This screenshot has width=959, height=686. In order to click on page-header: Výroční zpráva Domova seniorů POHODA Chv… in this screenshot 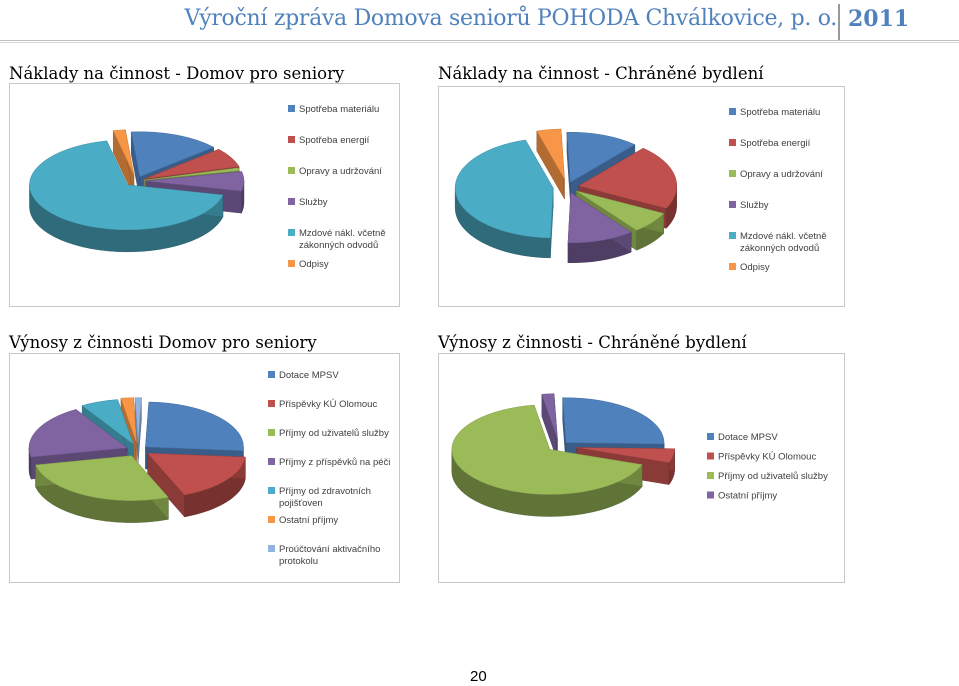, I will do `click(479, 21)`.